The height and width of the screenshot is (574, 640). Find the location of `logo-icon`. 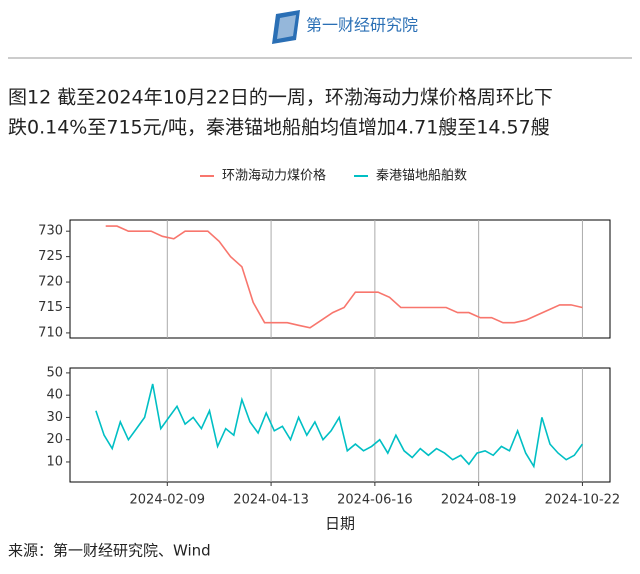

logo-icon is located at coordinates (286, 27).